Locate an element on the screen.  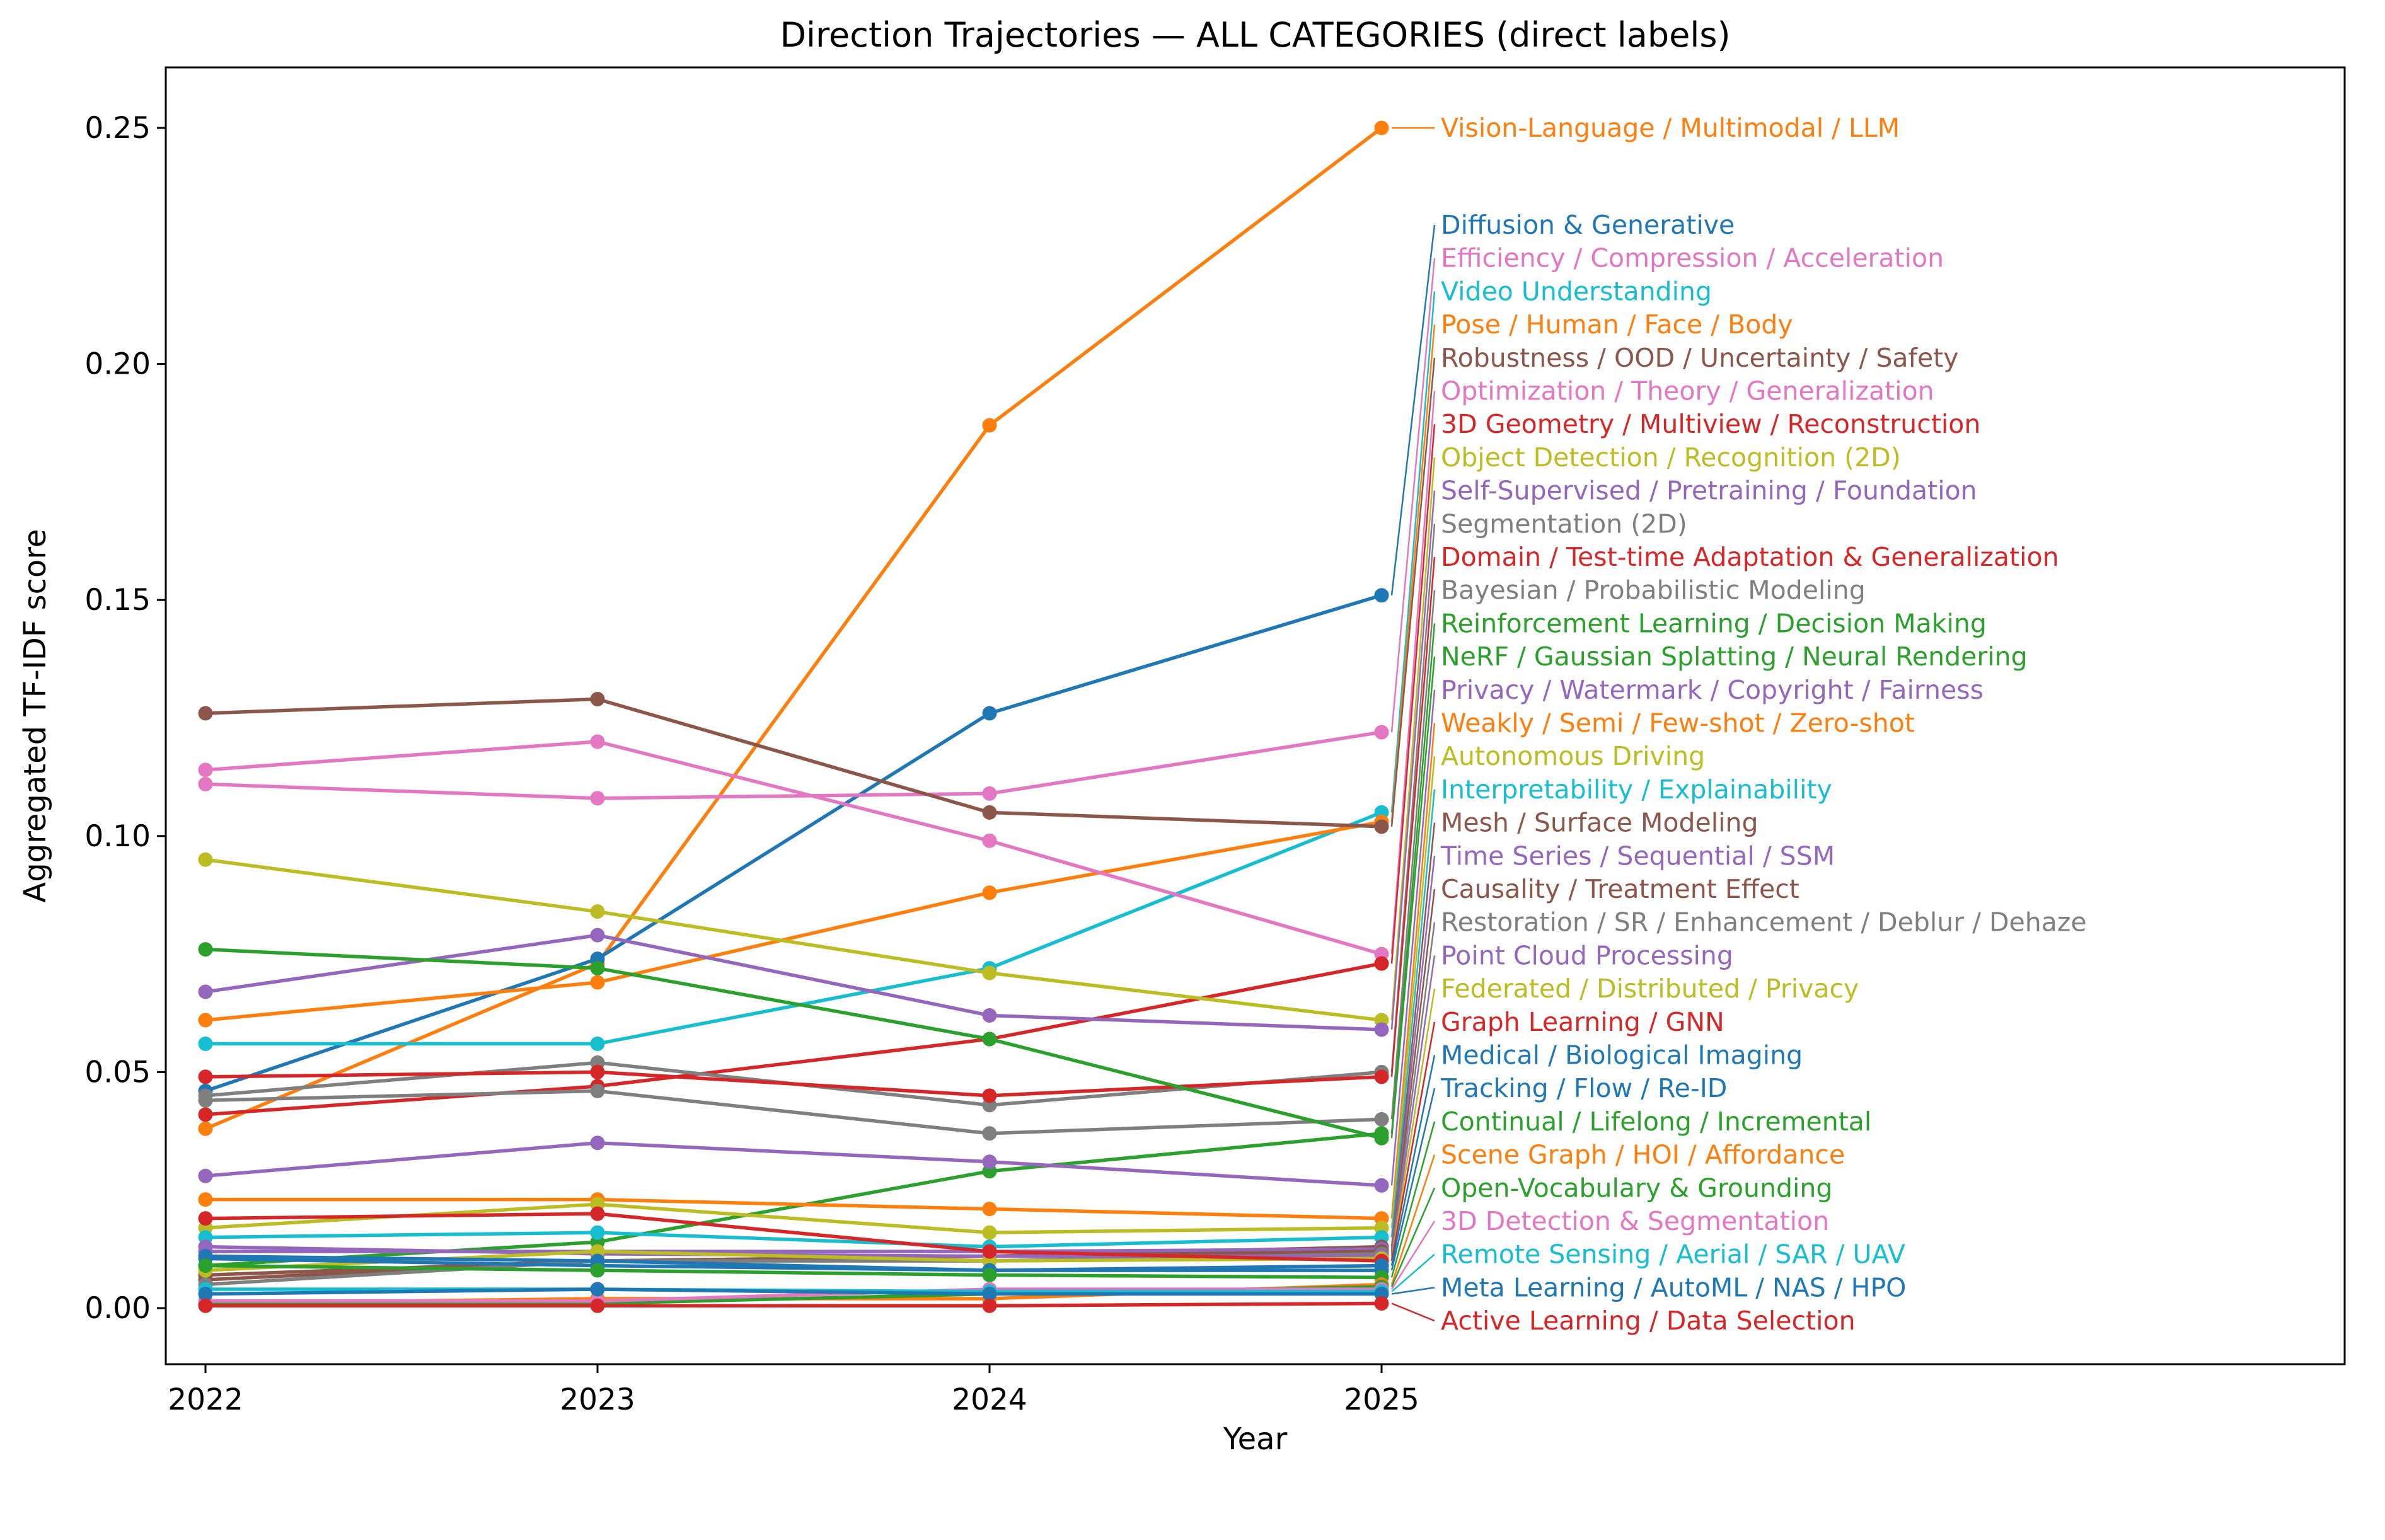
y-tick-label: 0.25 is located at coordinates (117, 128).